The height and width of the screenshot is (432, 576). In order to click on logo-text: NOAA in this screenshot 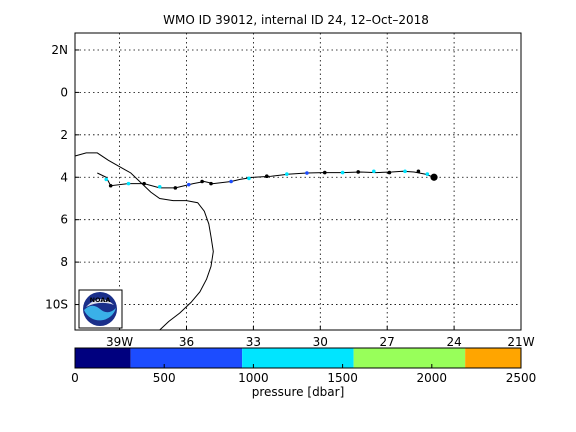, I will do `click(100, 300)`.